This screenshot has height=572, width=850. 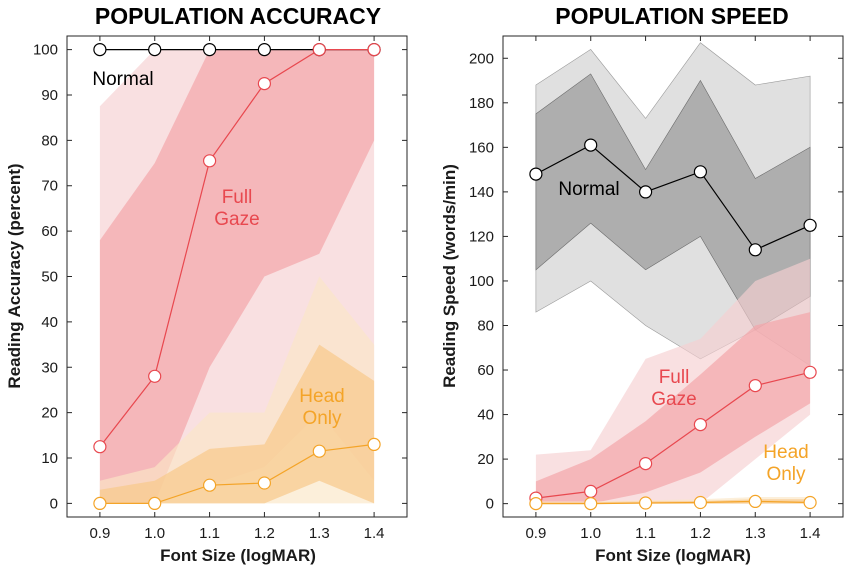 I want to click on y-tick-label: 160, so click(x=481, y=147).